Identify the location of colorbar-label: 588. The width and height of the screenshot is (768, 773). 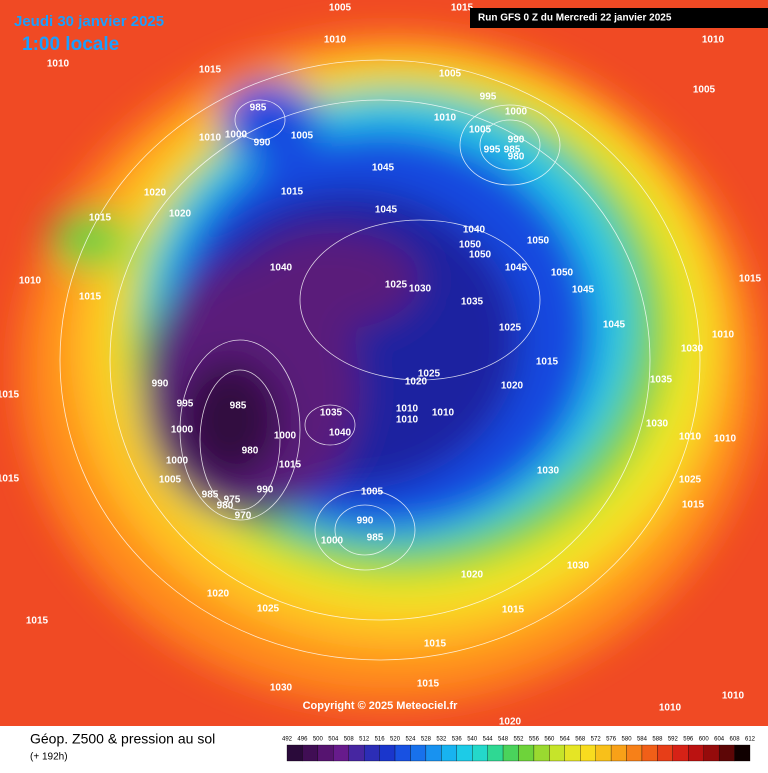
(657, 740).